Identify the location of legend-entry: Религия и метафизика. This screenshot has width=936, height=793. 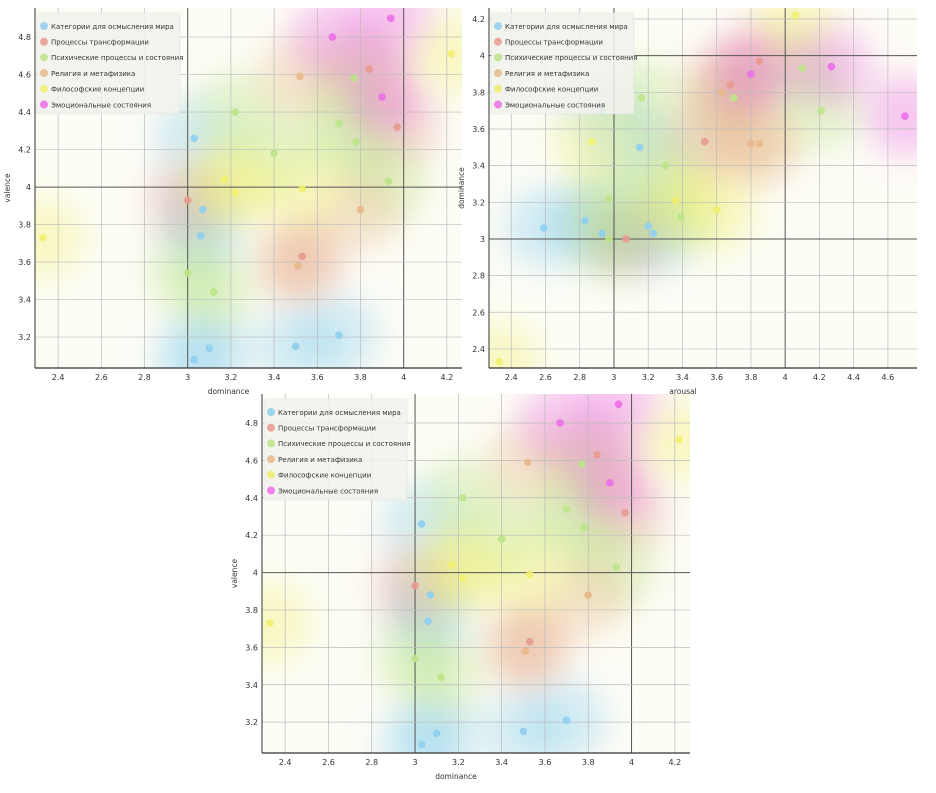
(93, 74).